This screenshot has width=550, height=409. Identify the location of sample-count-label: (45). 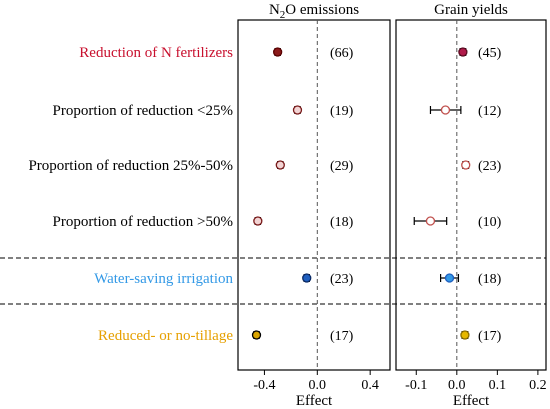
(490, 53).